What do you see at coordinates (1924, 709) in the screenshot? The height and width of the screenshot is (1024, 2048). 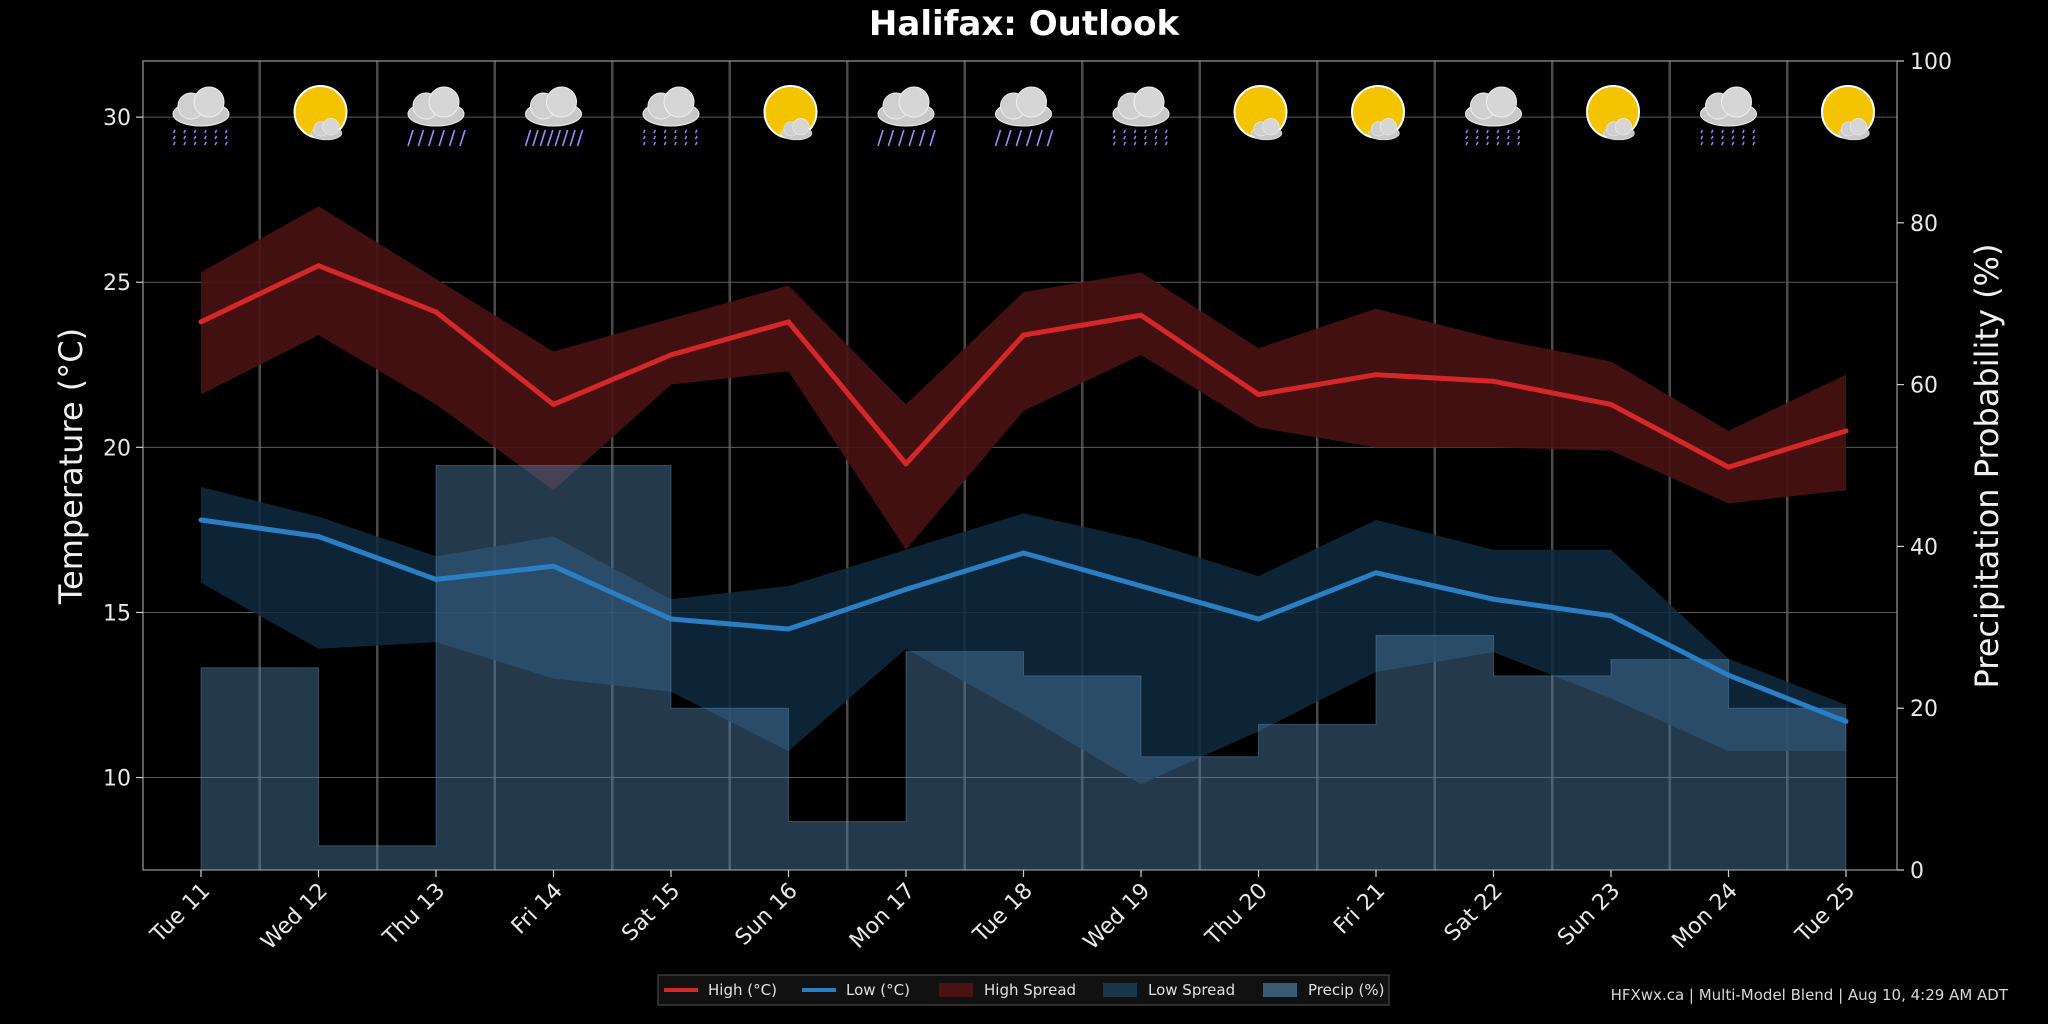 I see `y2-tick-label: 20` at bounding box center [1924, 709].